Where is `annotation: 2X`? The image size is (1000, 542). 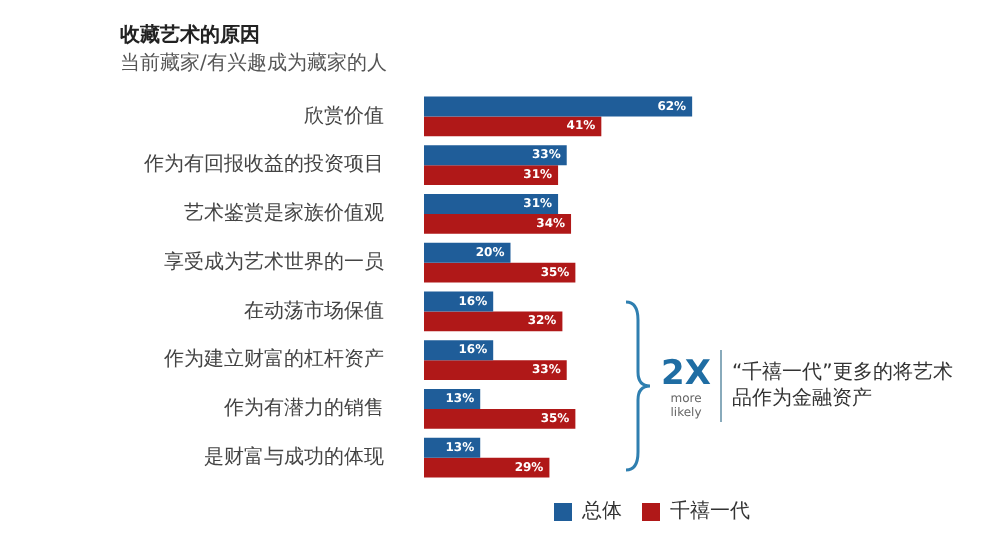 annotation: 2X is located at coordinates (686, 374).